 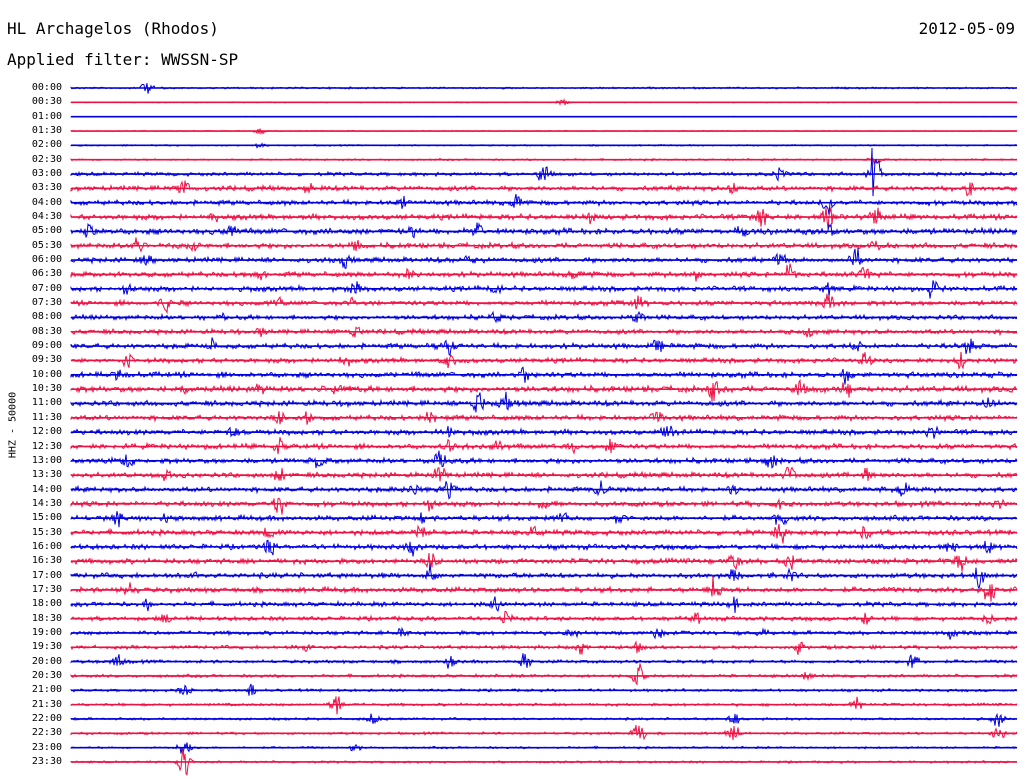 What do you see at coordinates (46, 518) in the screenshot?
I see `time-label: 15:00` at bounding box center [46, 518].